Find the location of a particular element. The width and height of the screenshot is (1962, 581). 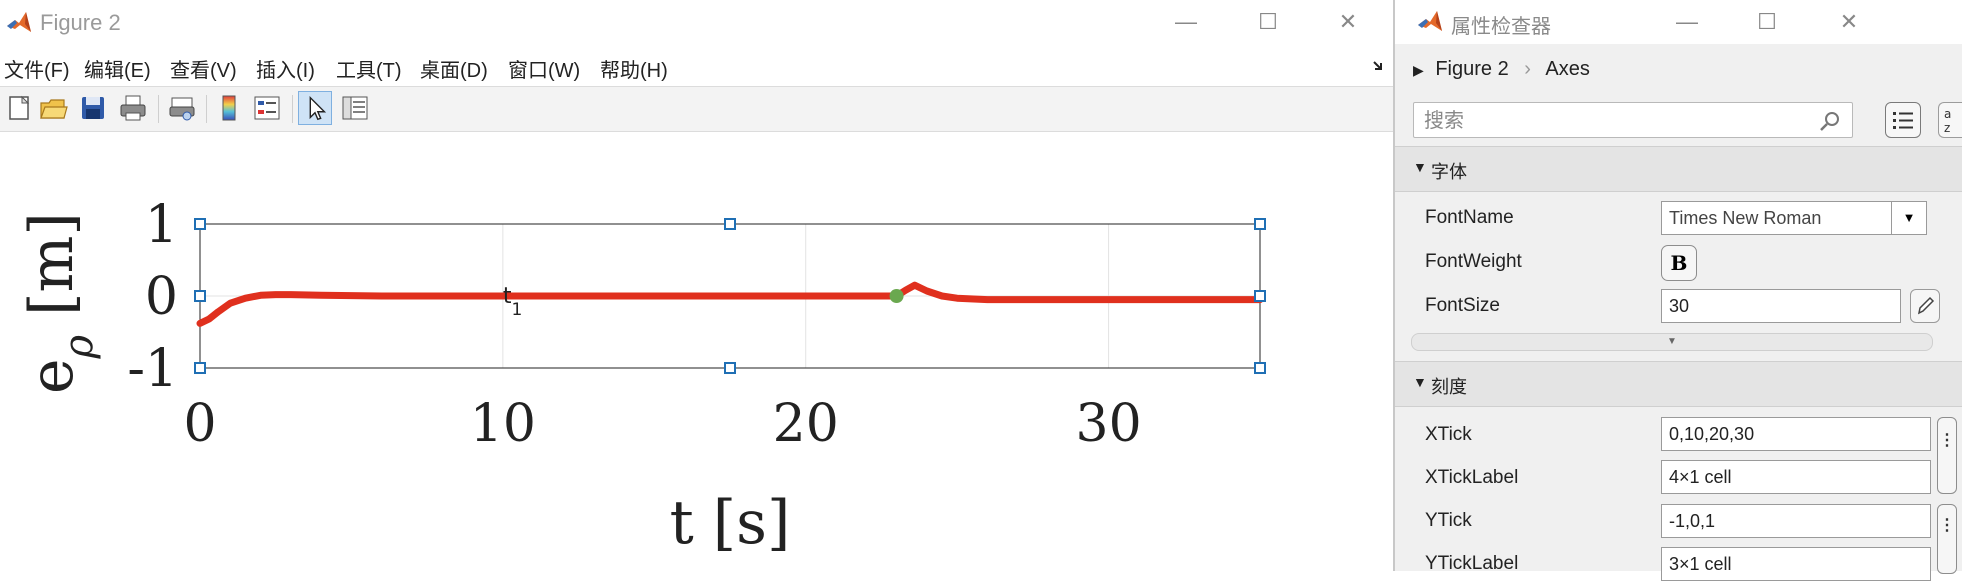

dock-arrow-icon is located at coordinates (1379, 66).